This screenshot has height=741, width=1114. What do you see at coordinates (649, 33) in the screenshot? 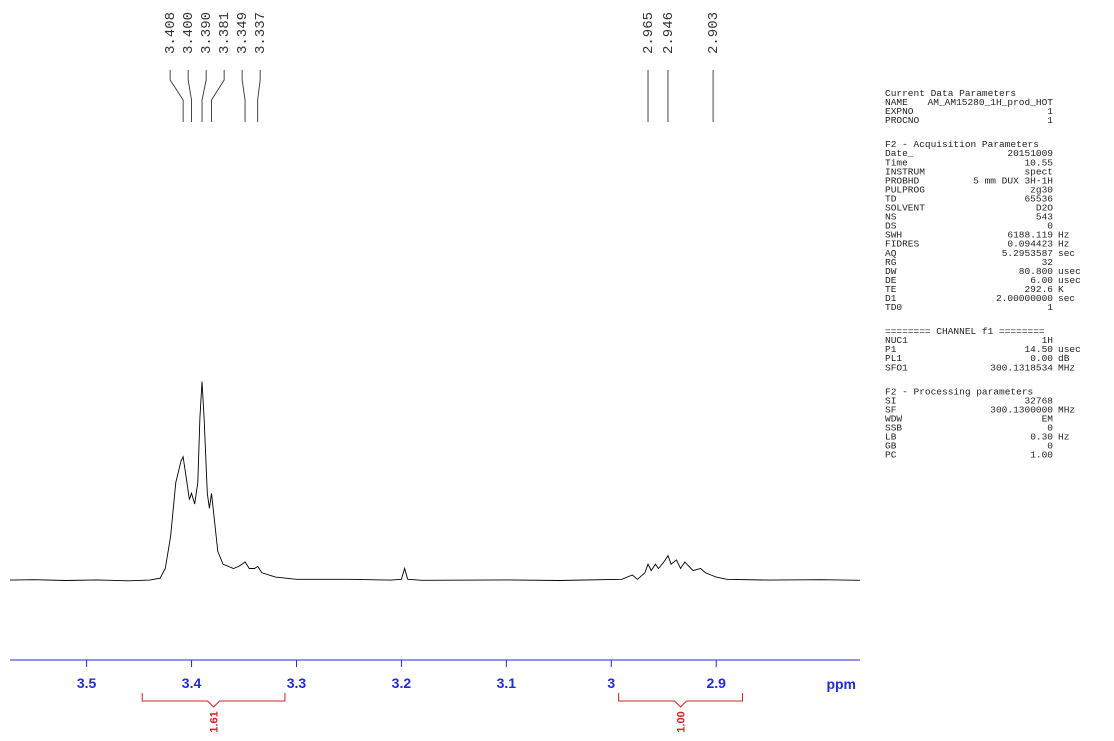
I see `peak-label: 2.965` at bounding box center [649, 33].